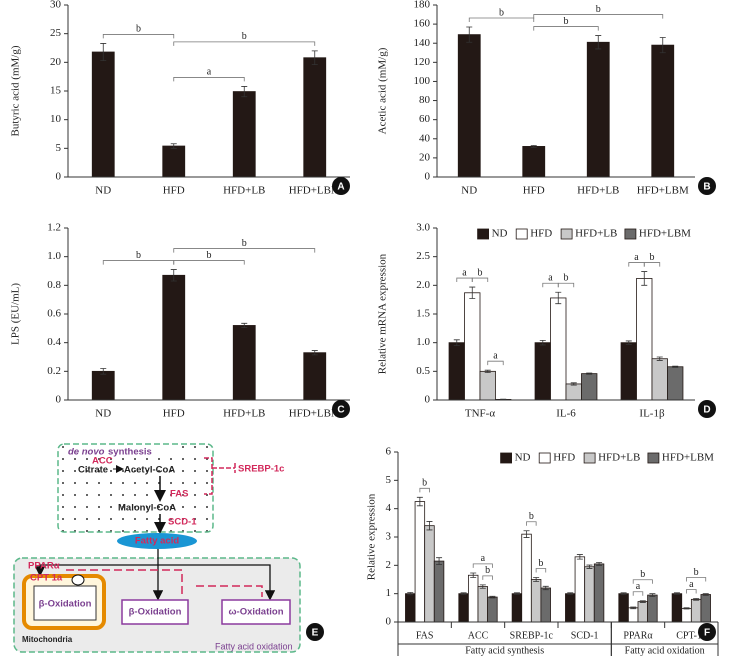 This screenshot has width=737, height=659. What do you see at coordinates (102, 461) in the screenshot?
I see `enzyme-acc: ACC` at bounding box center [102, 461].